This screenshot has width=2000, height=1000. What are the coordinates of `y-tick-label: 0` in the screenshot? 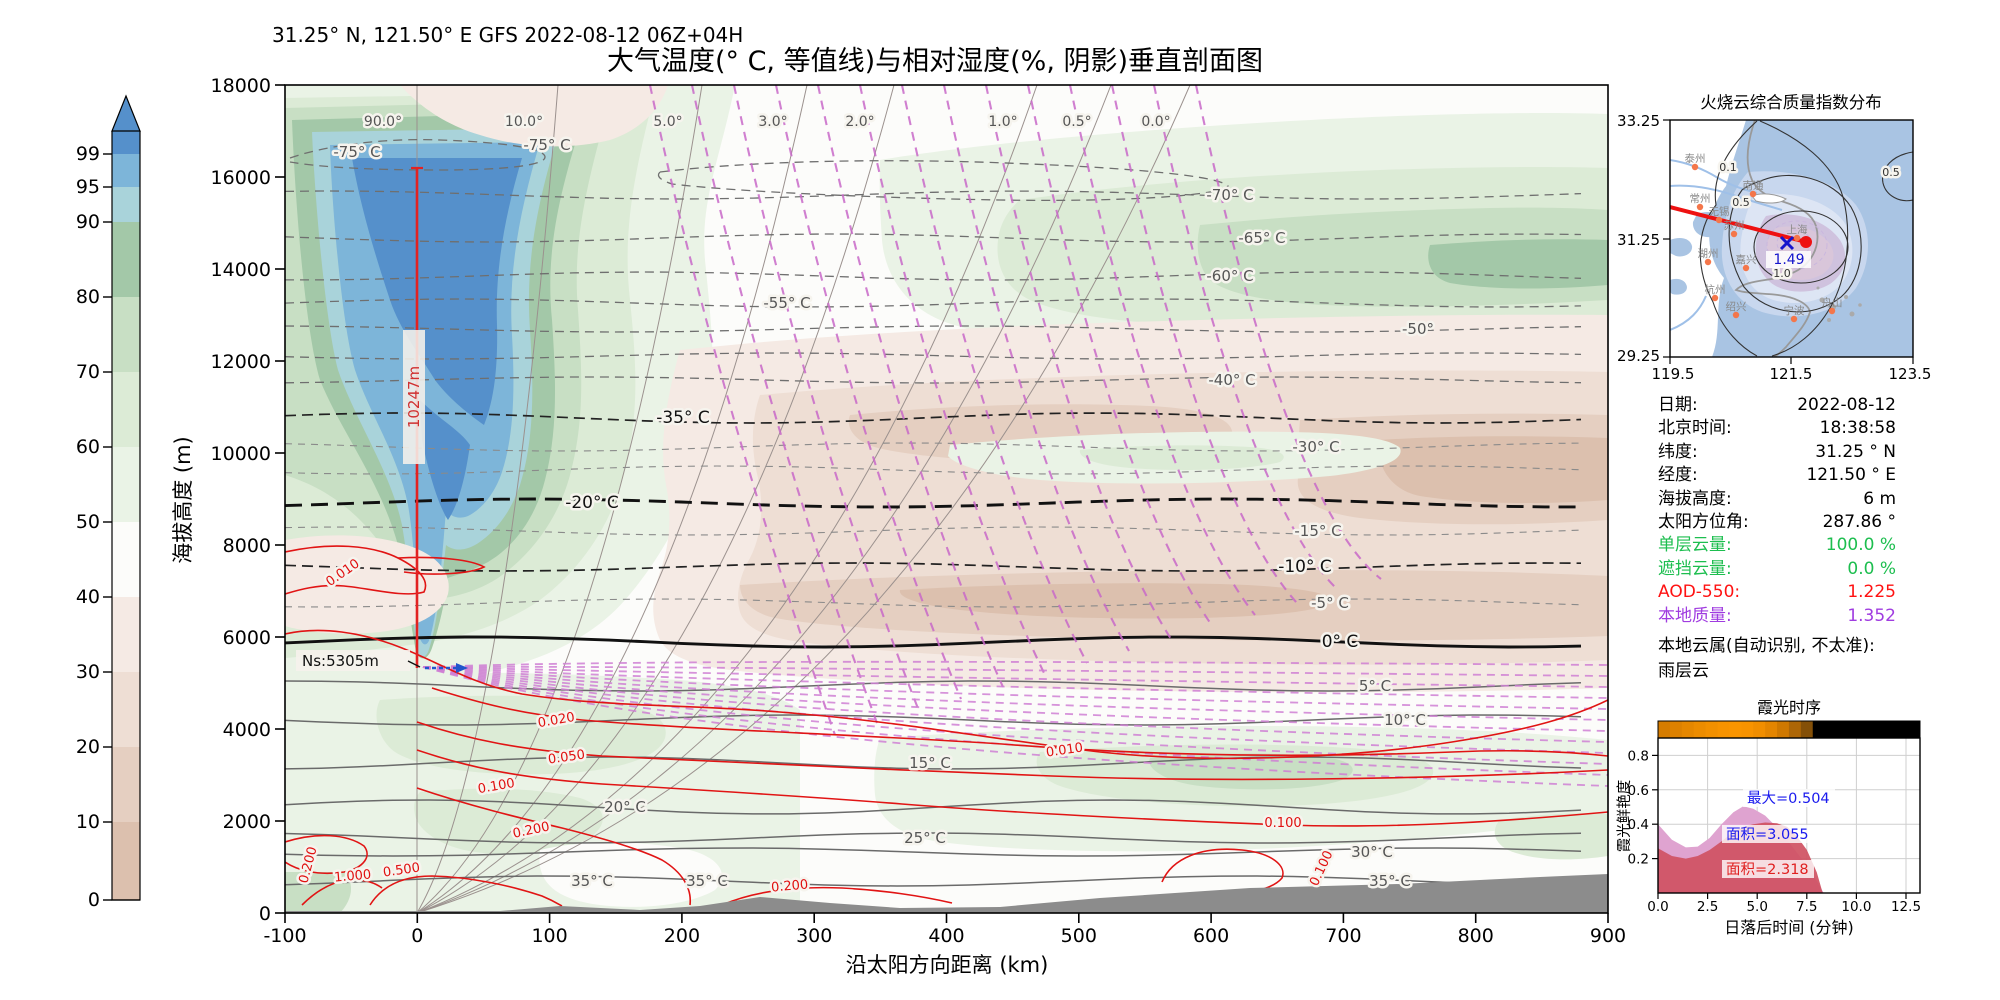 It's located at (265, 914).